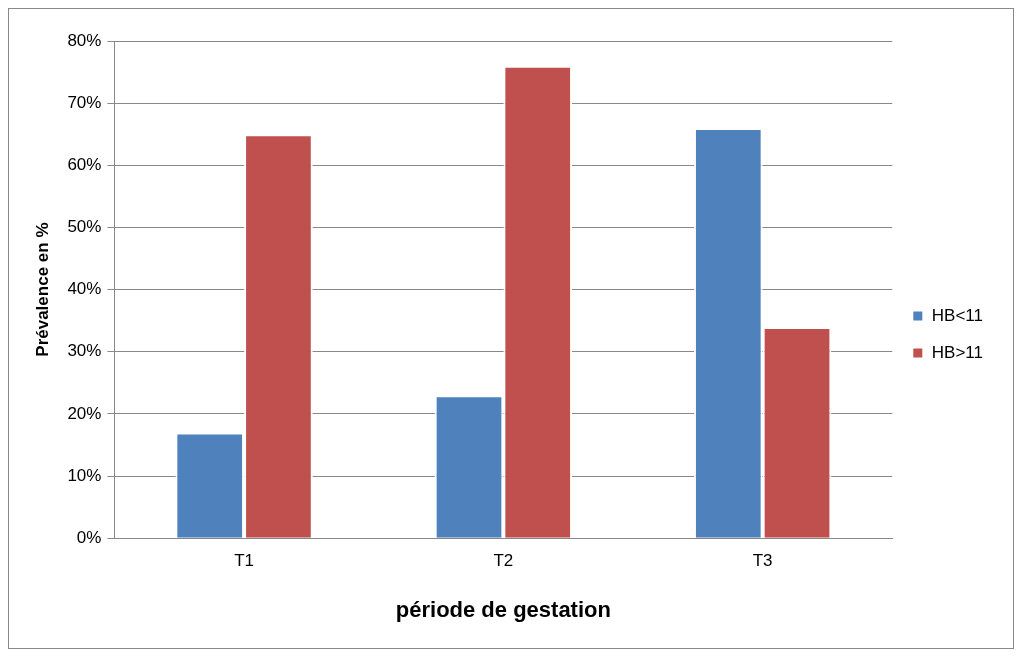 This screenshot has width=1024, height=657. What do you see at coordinates (84, 351) in the screenshot?
I see `y-tick-label: 30%` at bounding box center [84, 351].